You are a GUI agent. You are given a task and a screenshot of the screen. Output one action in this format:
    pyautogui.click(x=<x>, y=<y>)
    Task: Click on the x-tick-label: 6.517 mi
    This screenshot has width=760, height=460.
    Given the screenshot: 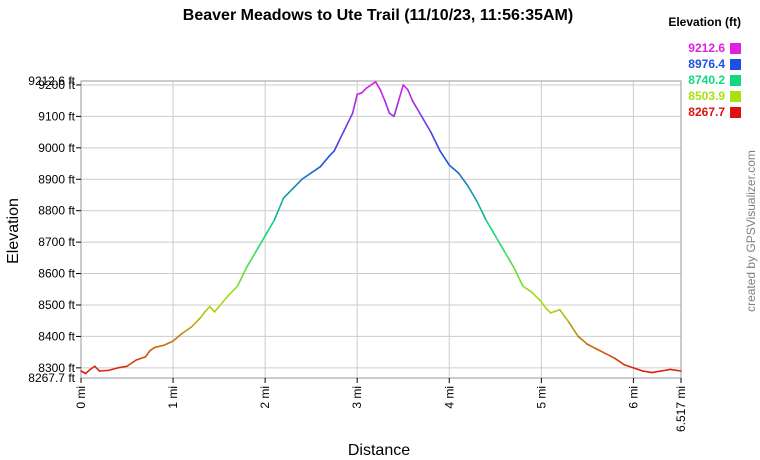 What is the action you would take?
    pyautogui.click(x=681, y=409)
    